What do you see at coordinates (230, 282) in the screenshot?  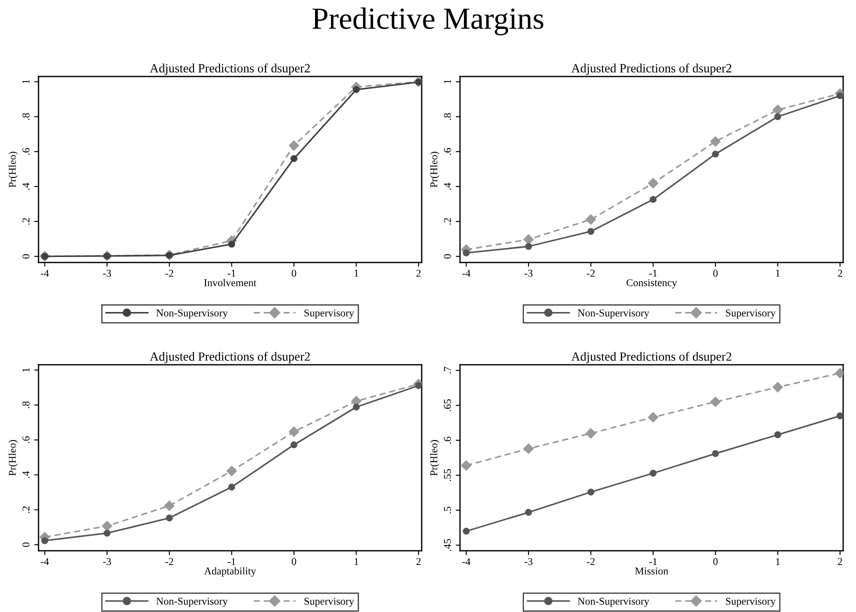 I see `x-axis-title: Involvement` at bounding box center [230, 282].